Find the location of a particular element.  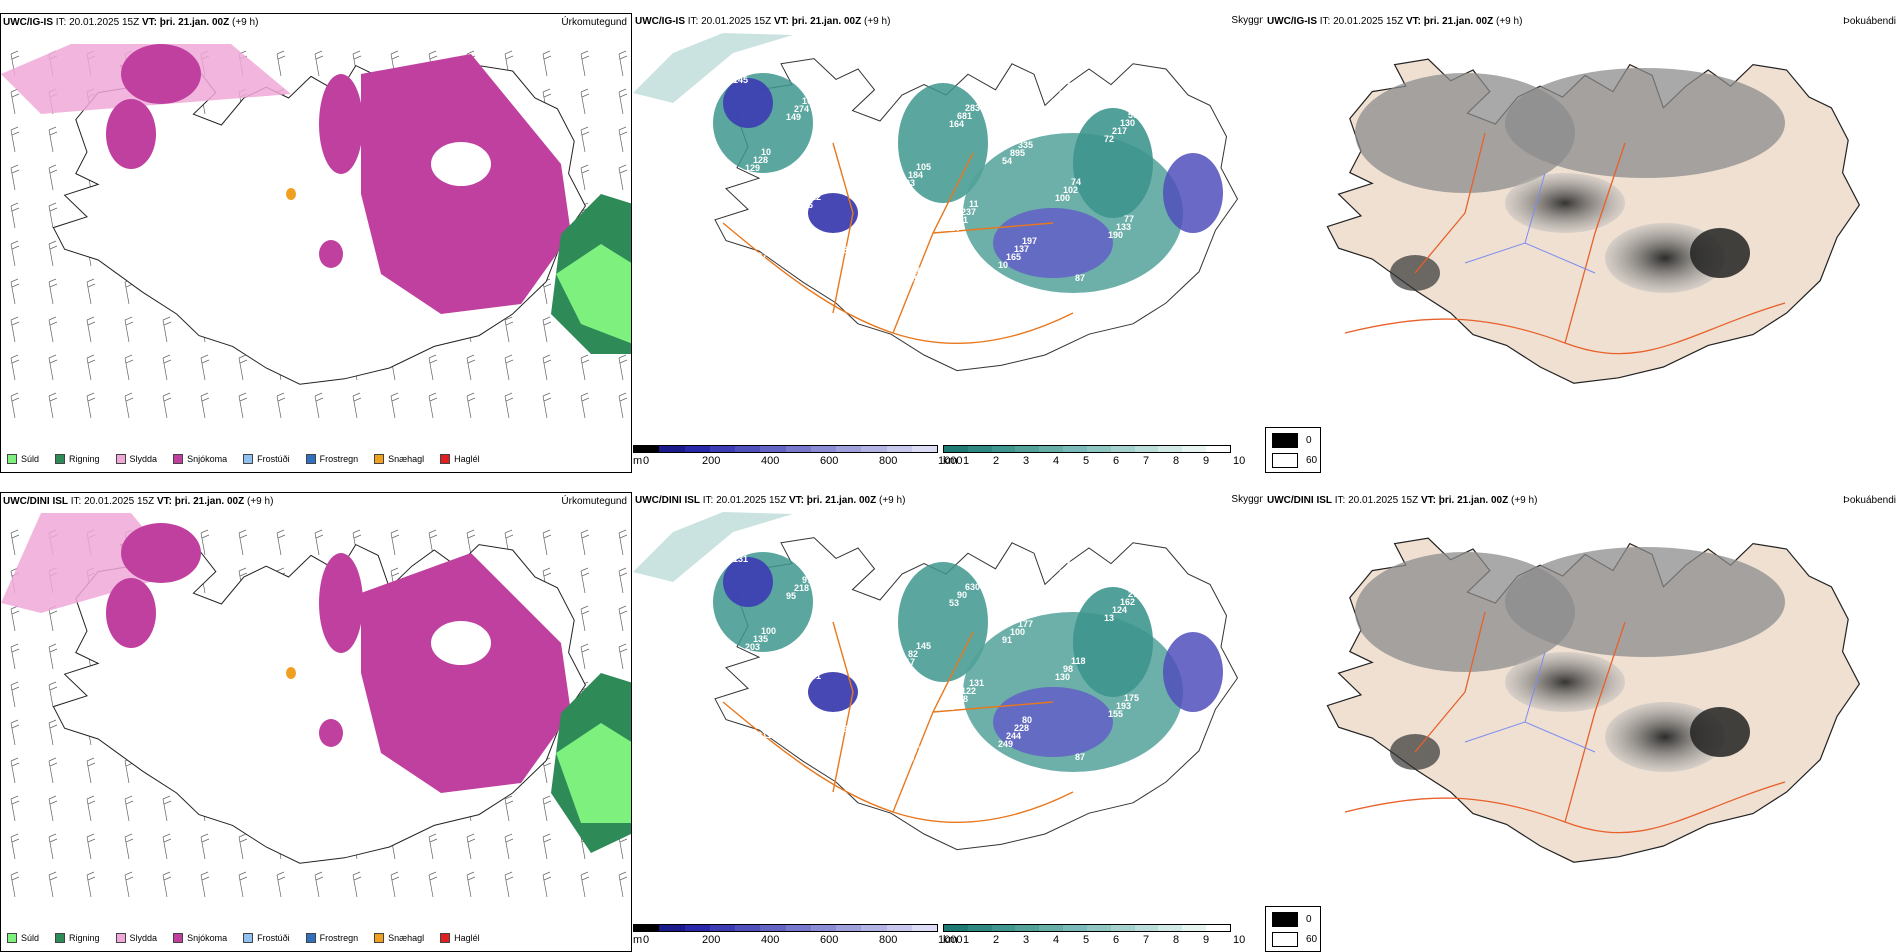

visibility-value-label: 80 is located at coordinates (1027, 720).